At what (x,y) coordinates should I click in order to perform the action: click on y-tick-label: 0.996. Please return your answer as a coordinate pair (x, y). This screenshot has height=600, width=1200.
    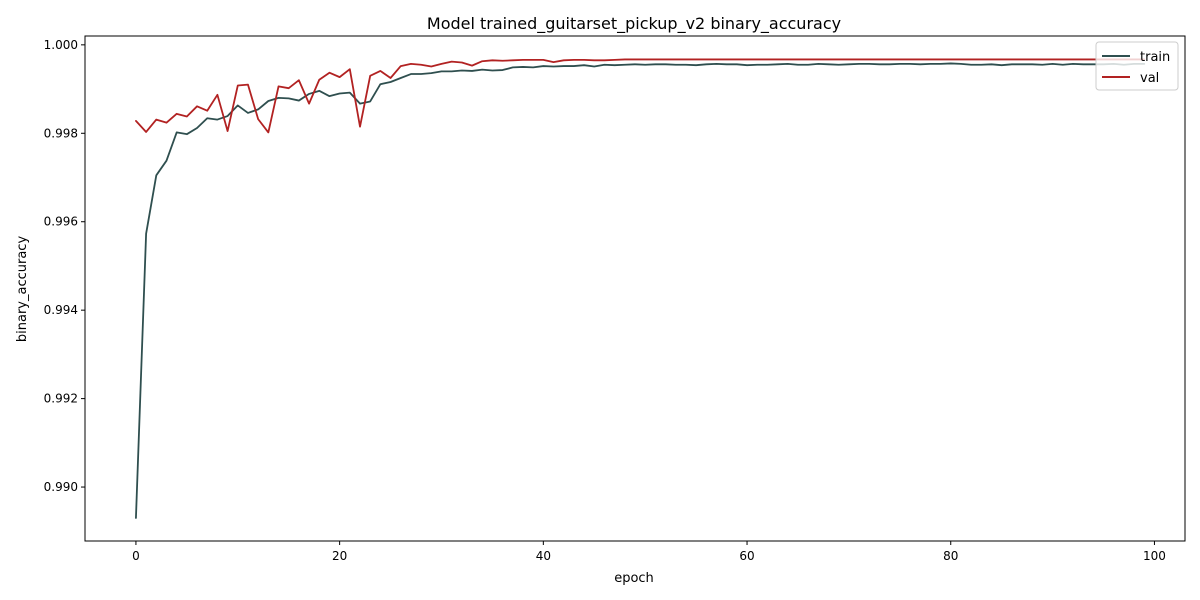
    Looking at the image, I should click on (61, 222).